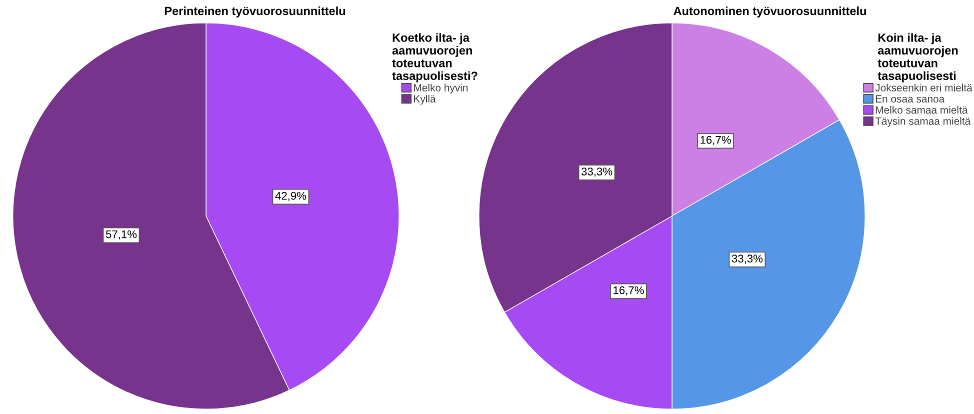 The height and width of the screenshot is (414, 974). I want to click on data-label: 42,9%, so click(290, 197).